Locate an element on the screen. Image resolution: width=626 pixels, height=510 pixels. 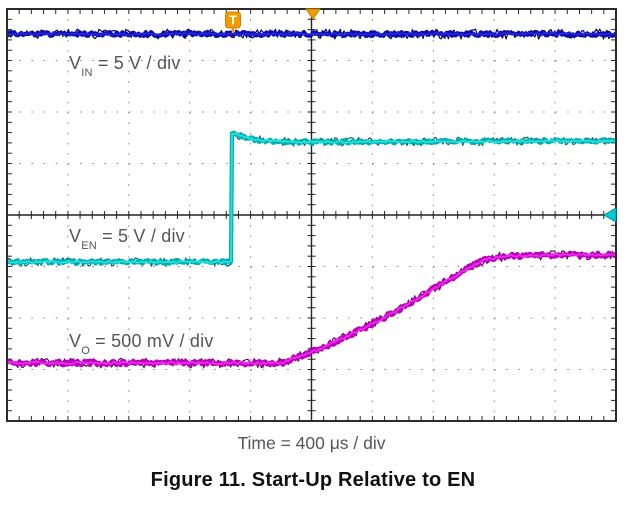
vo-subscript: O is located at coordinates (85, 350).